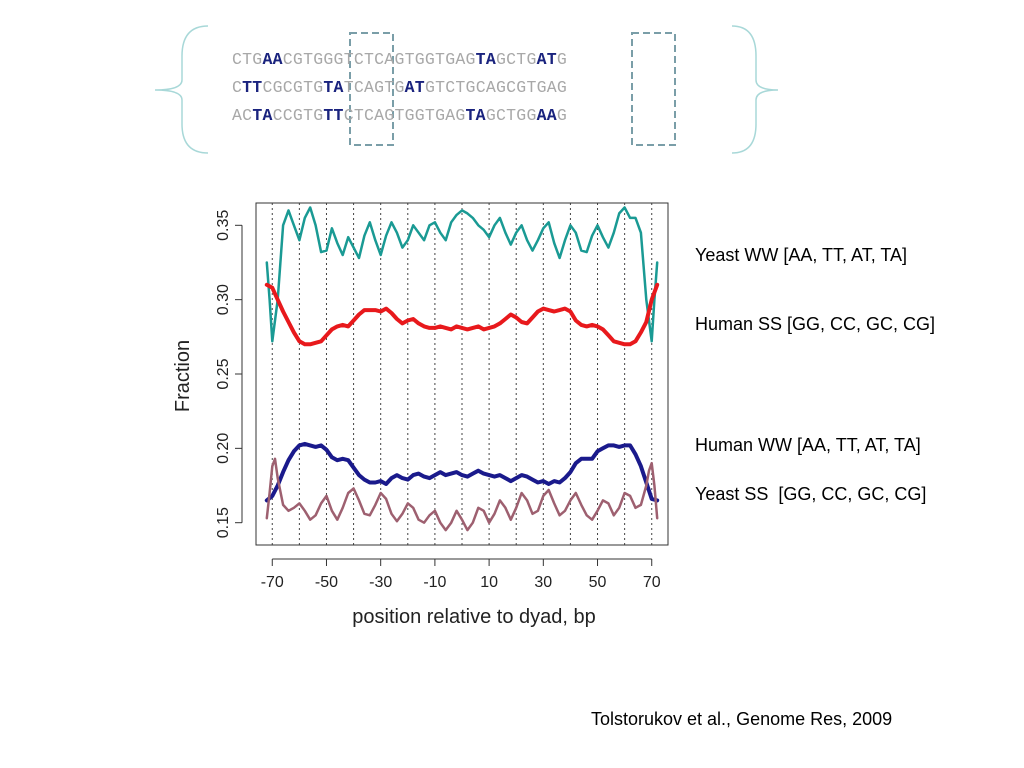  Describe the element at coordinates (272, 582) in the screenshot. I see `x-tick-label: -70` at that location.